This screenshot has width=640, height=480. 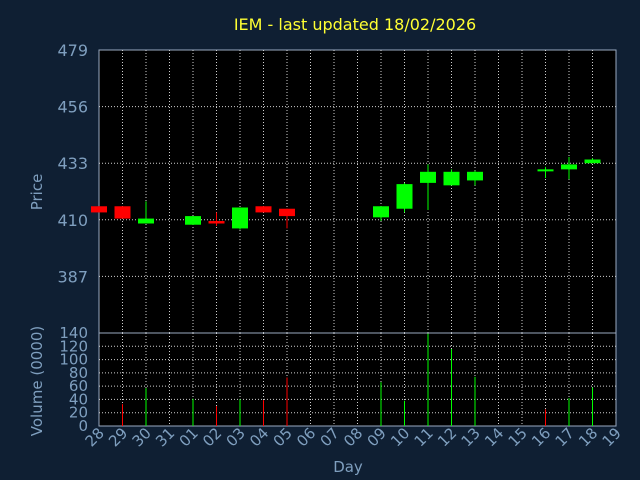 What do you see at coordinates (355, 24) in the screenshot?
I see `chart-title: IEM - last updated 18/02/2026` at bounding box center [355, 24].